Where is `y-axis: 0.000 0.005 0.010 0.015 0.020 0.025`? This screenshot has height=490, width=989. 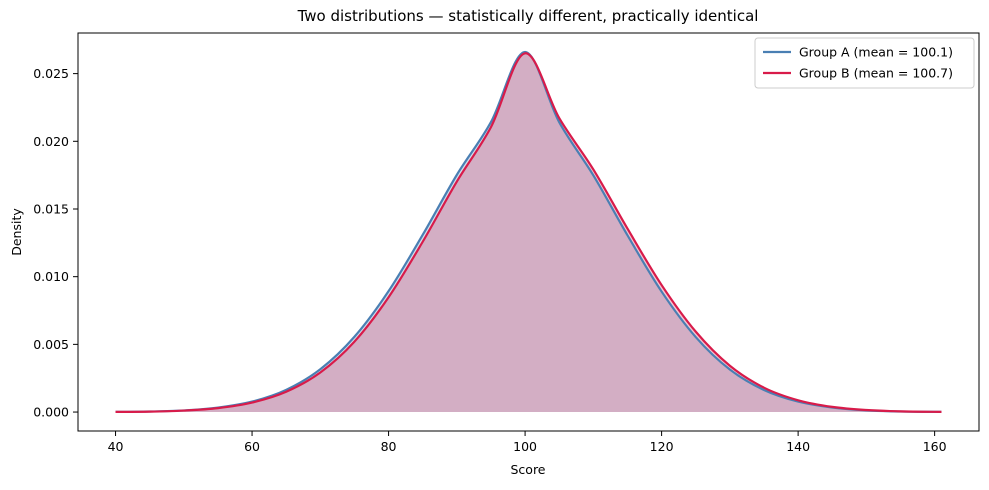
y-axis: 0.000 0.005 0.010 0.015 0.020 0.025 is located at coordinates (55, 243).